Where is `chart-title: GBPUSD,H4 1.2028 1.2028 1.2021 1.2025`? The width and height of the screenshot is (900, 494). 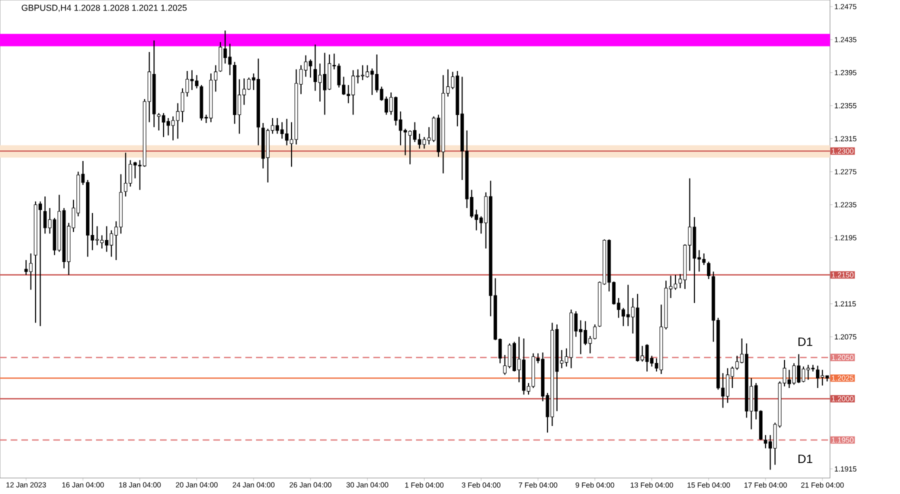 chart-title: GBPUSD,H4 1.2028 1.2028 1.2021 1.2025 is located at coordinates (104, 8).